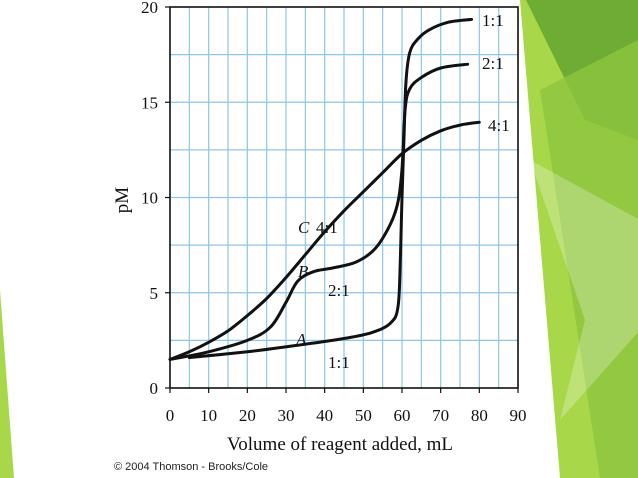 Image resolution: width=638 pixels, height=478 pixels. I want to click on curve-ratio-end-C: 4:1, so click(499, 125).